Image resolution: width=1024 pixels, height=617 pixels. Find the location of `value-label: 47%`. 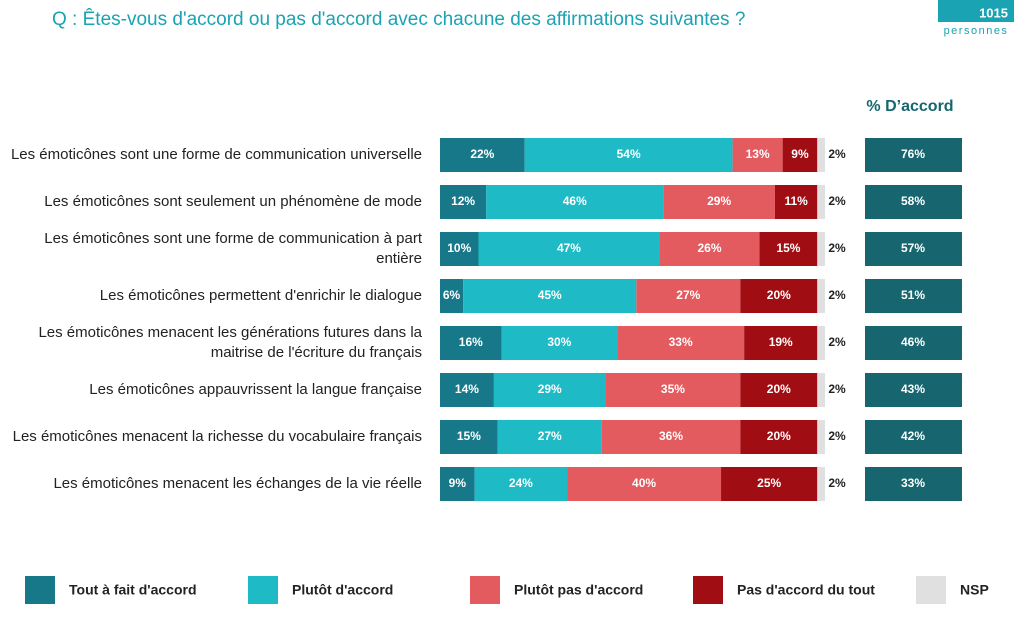

value-label: 47% is located at coordinates (569, 248).